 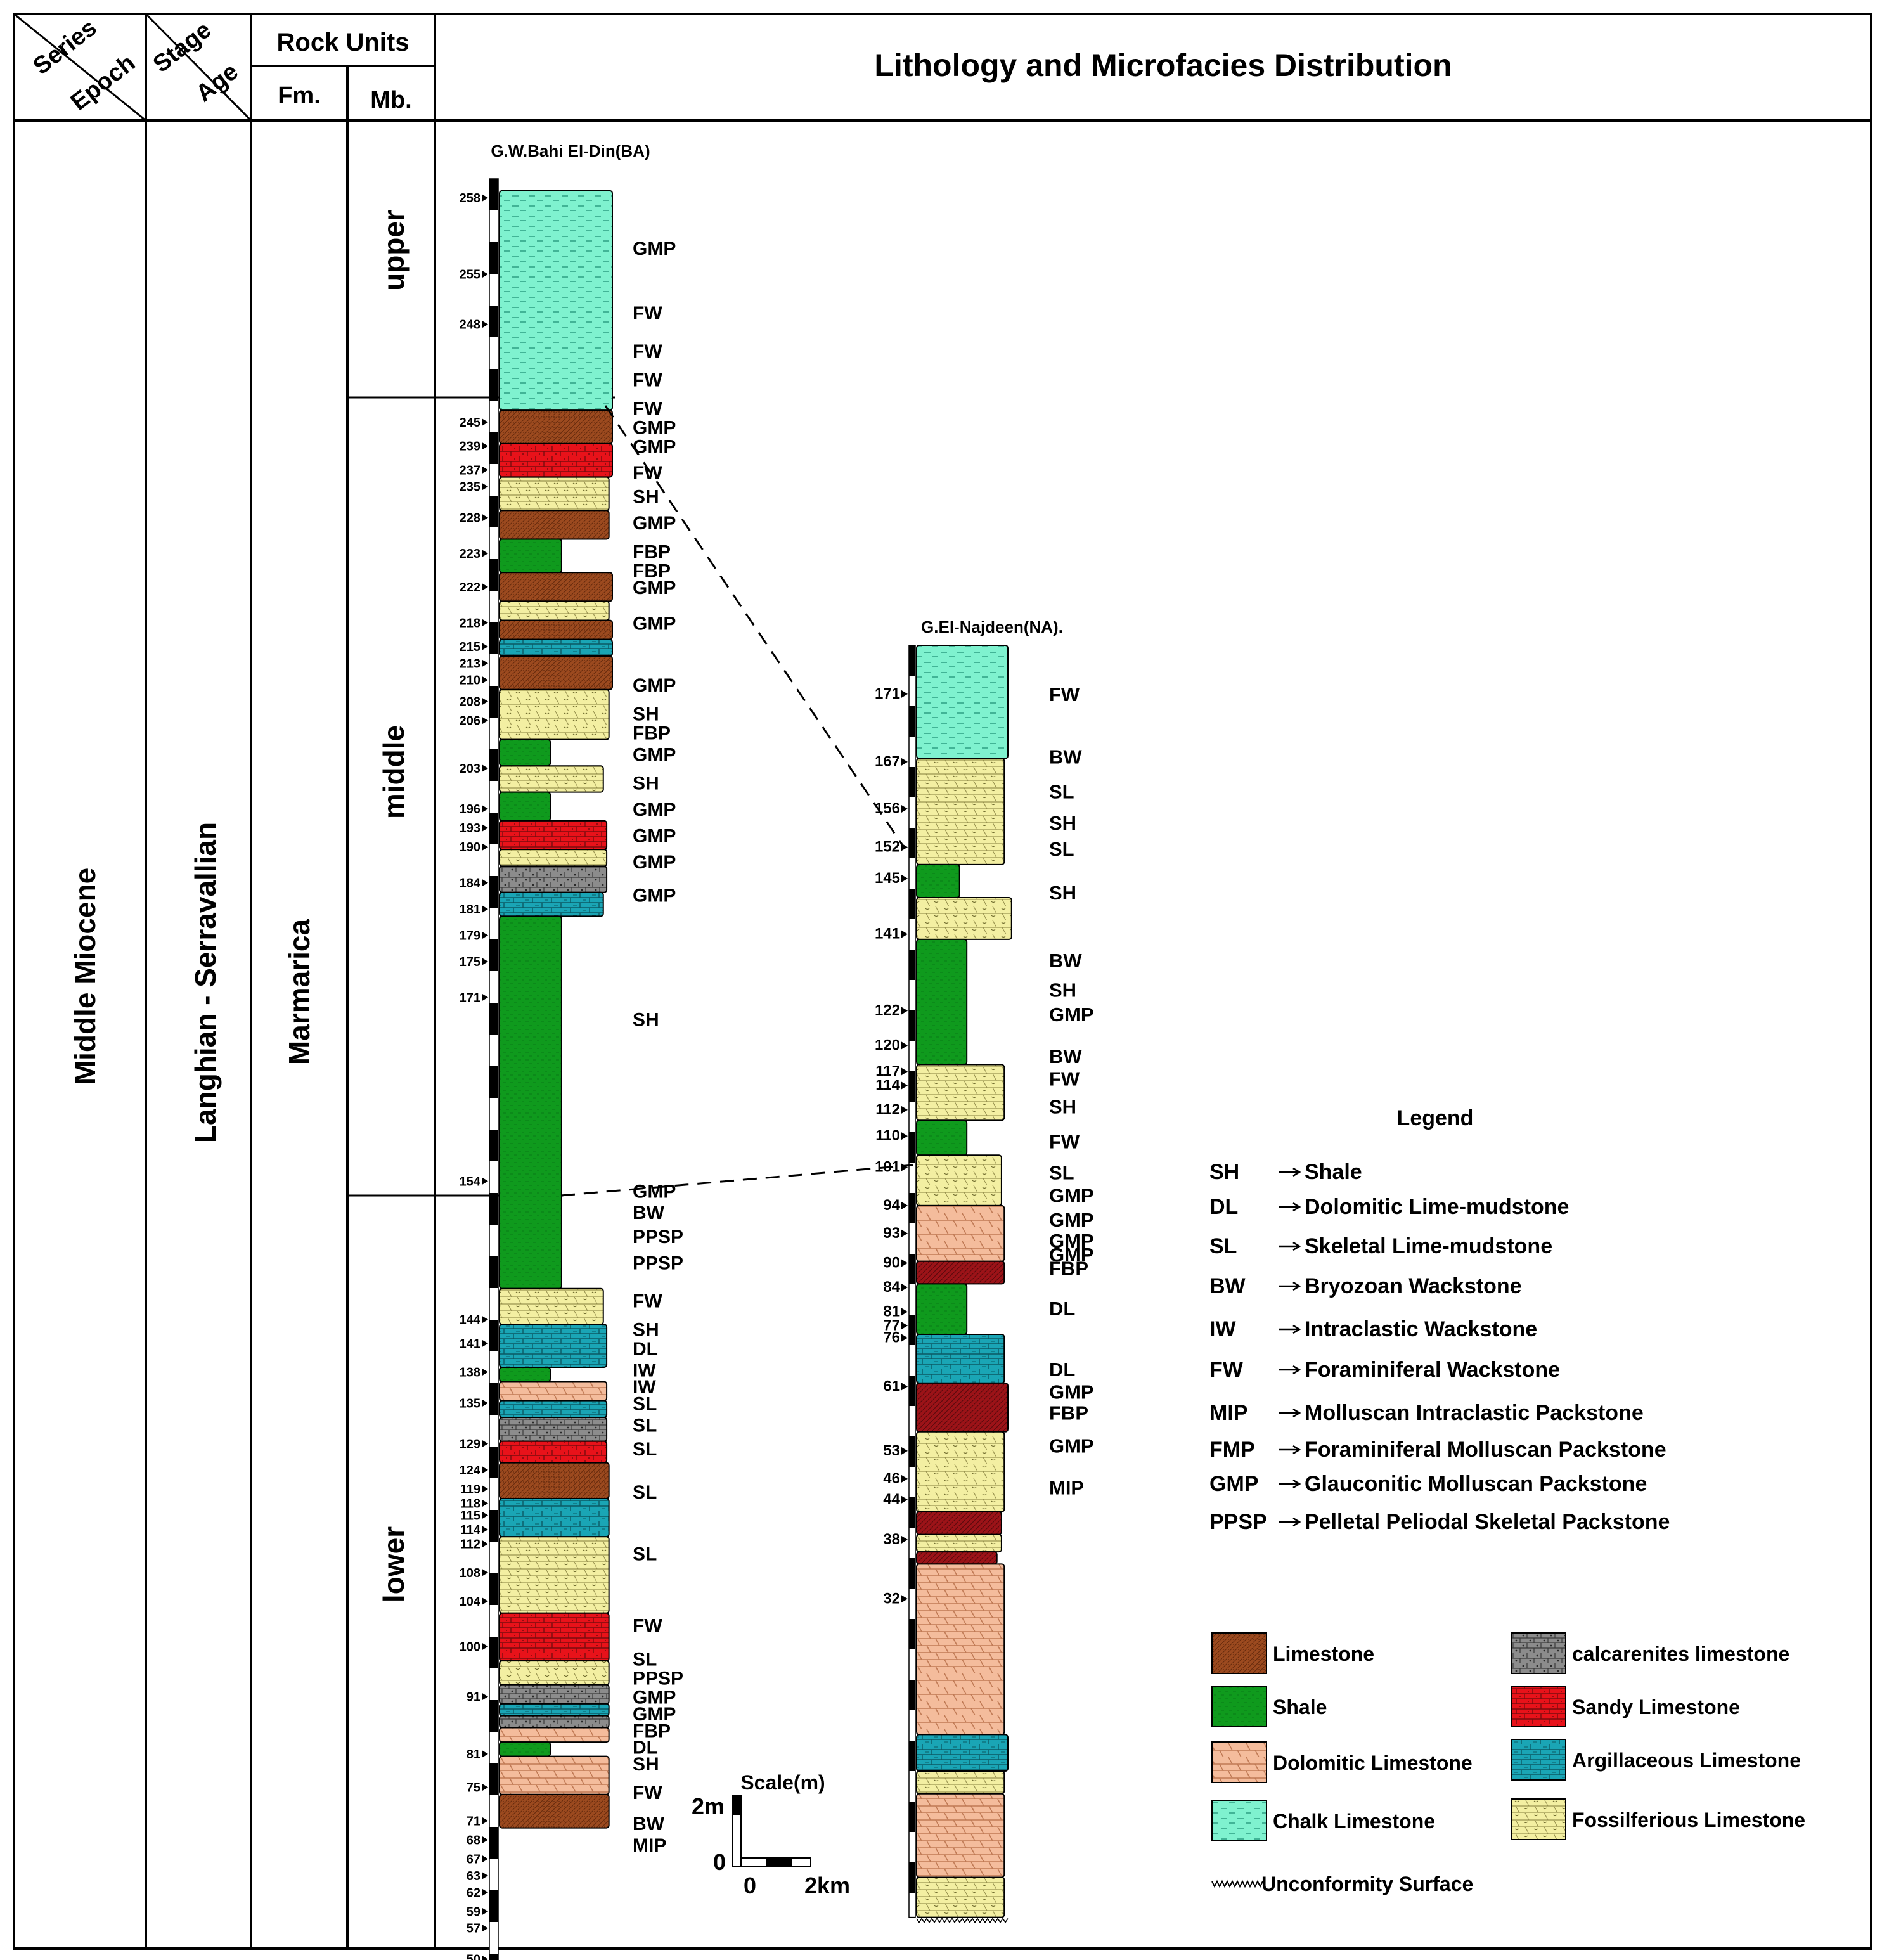 What do you see at coordinates (470, 681) in the screenshot?
I see `sample-number: 210` at bounding box center [470, 681].